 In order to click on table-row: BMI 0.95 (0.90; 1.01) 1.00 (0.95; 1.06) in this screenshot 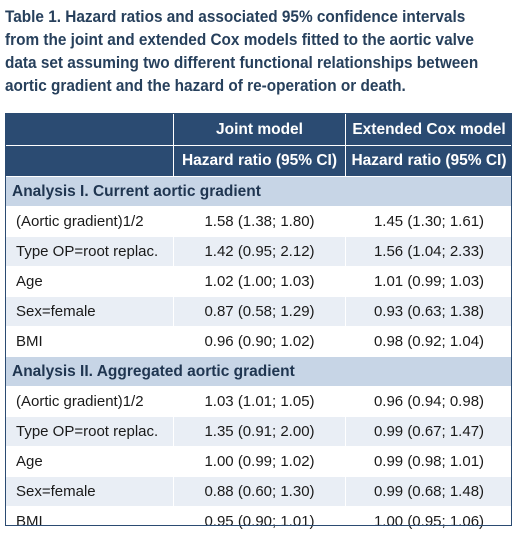, I will do `click(259, 521)`.